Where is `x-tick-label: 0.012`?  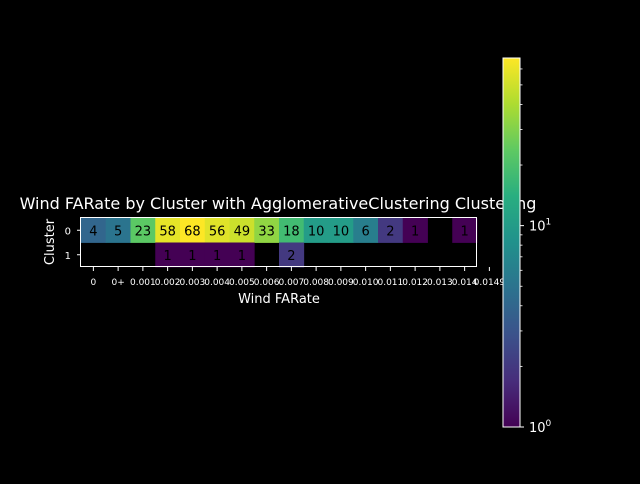 x-tick-label: 0.012 is located at coordinates (415, 283).